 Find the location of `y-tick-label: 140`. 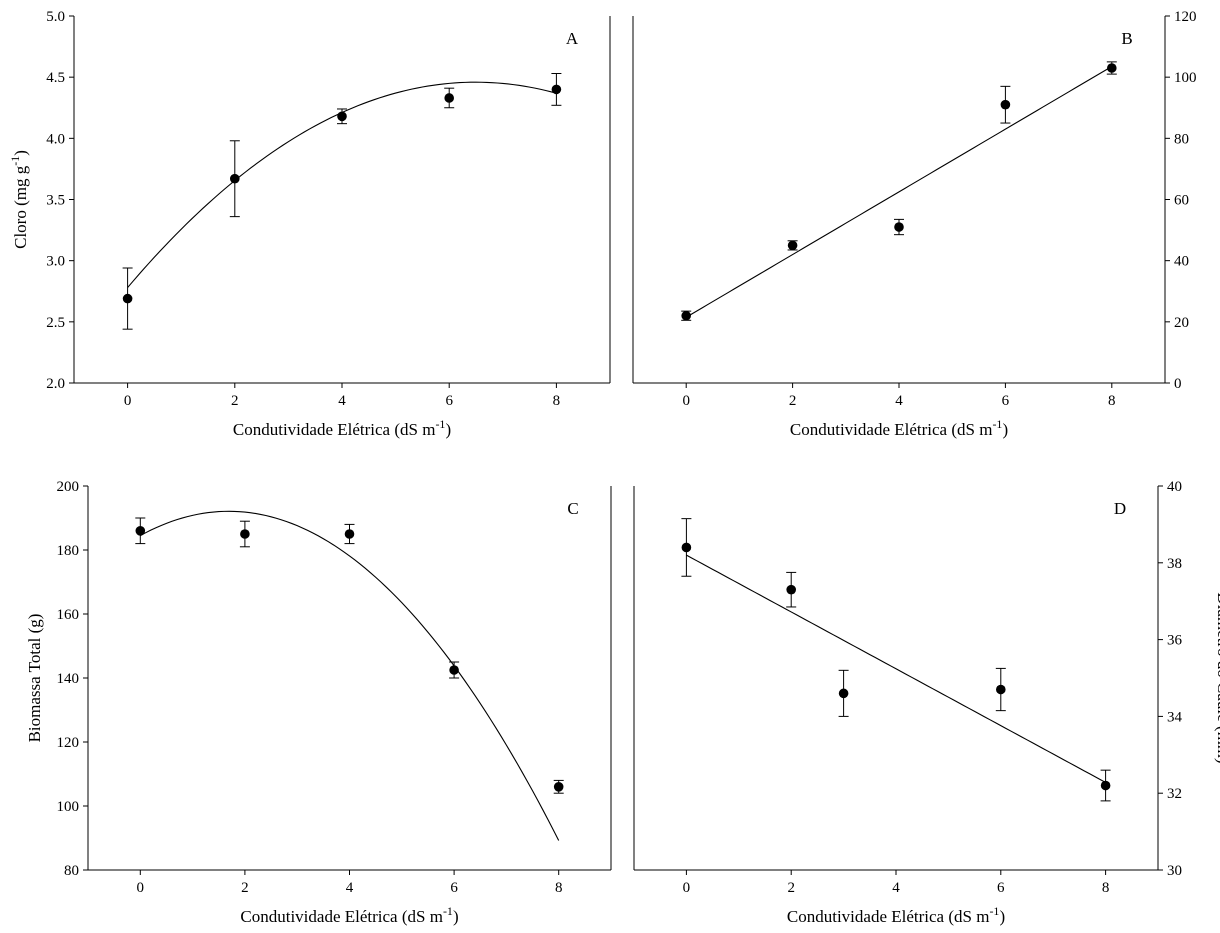

y-tick-label: 140 is located at coordinates (68, 679).